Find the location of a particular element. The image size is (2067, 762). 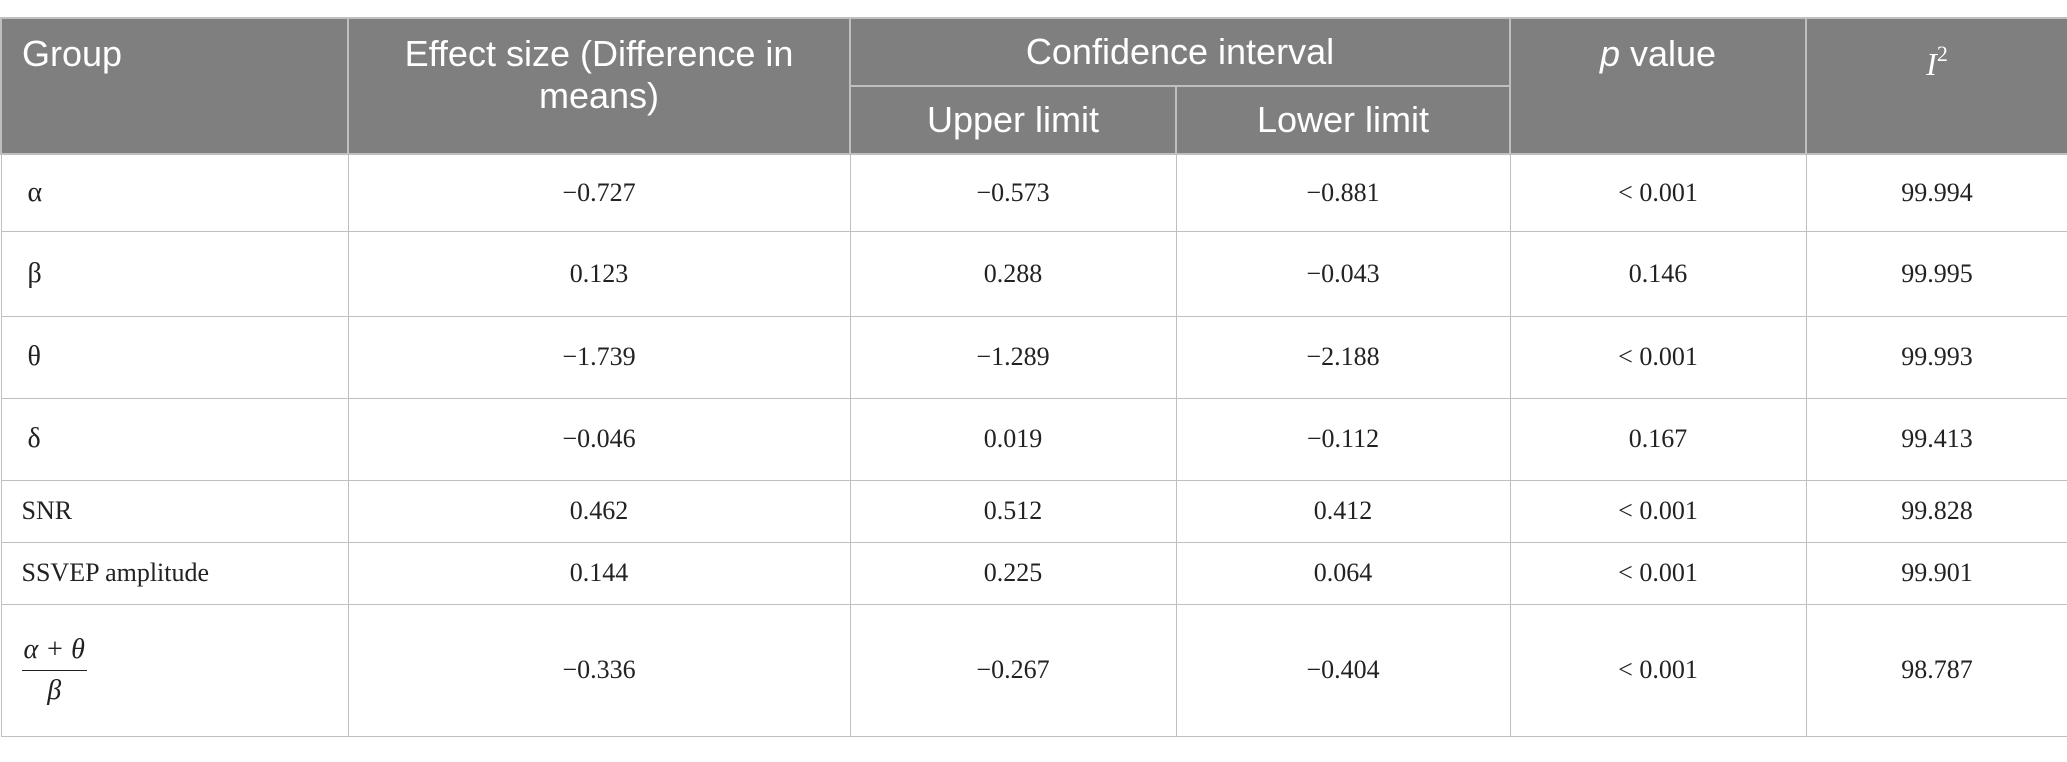

cell-group: β is located at coordinates (174, 273).